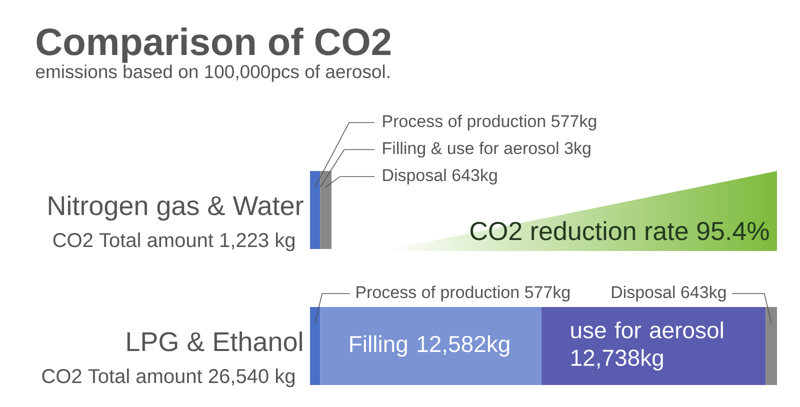 This screenshot has height=407, width=800. Describe the element at coordinates (619, 230) in the screenshot. I see `annotation: CO2 reduction rate 95.4%` at that location.